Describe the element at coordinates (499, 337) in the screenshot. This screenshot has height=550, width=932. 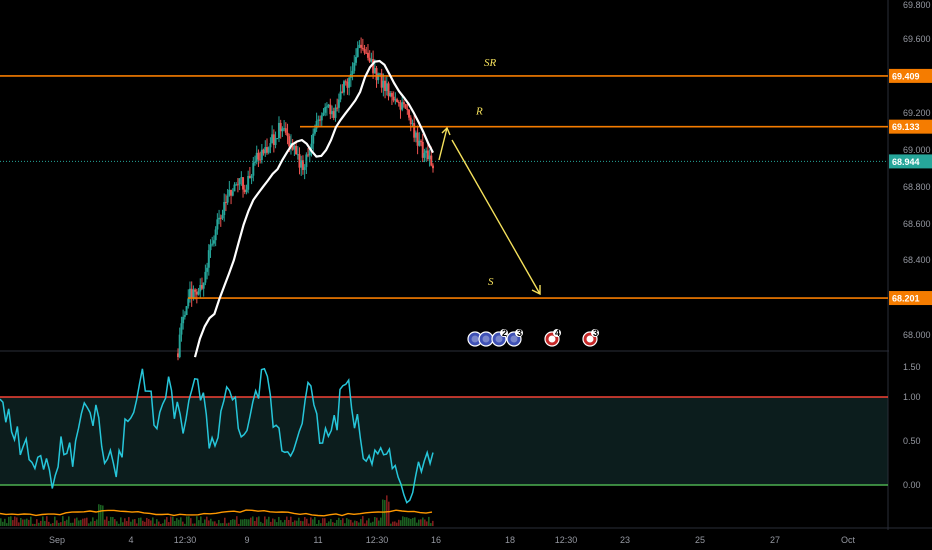
I see `earth-icon: 2` at that location.